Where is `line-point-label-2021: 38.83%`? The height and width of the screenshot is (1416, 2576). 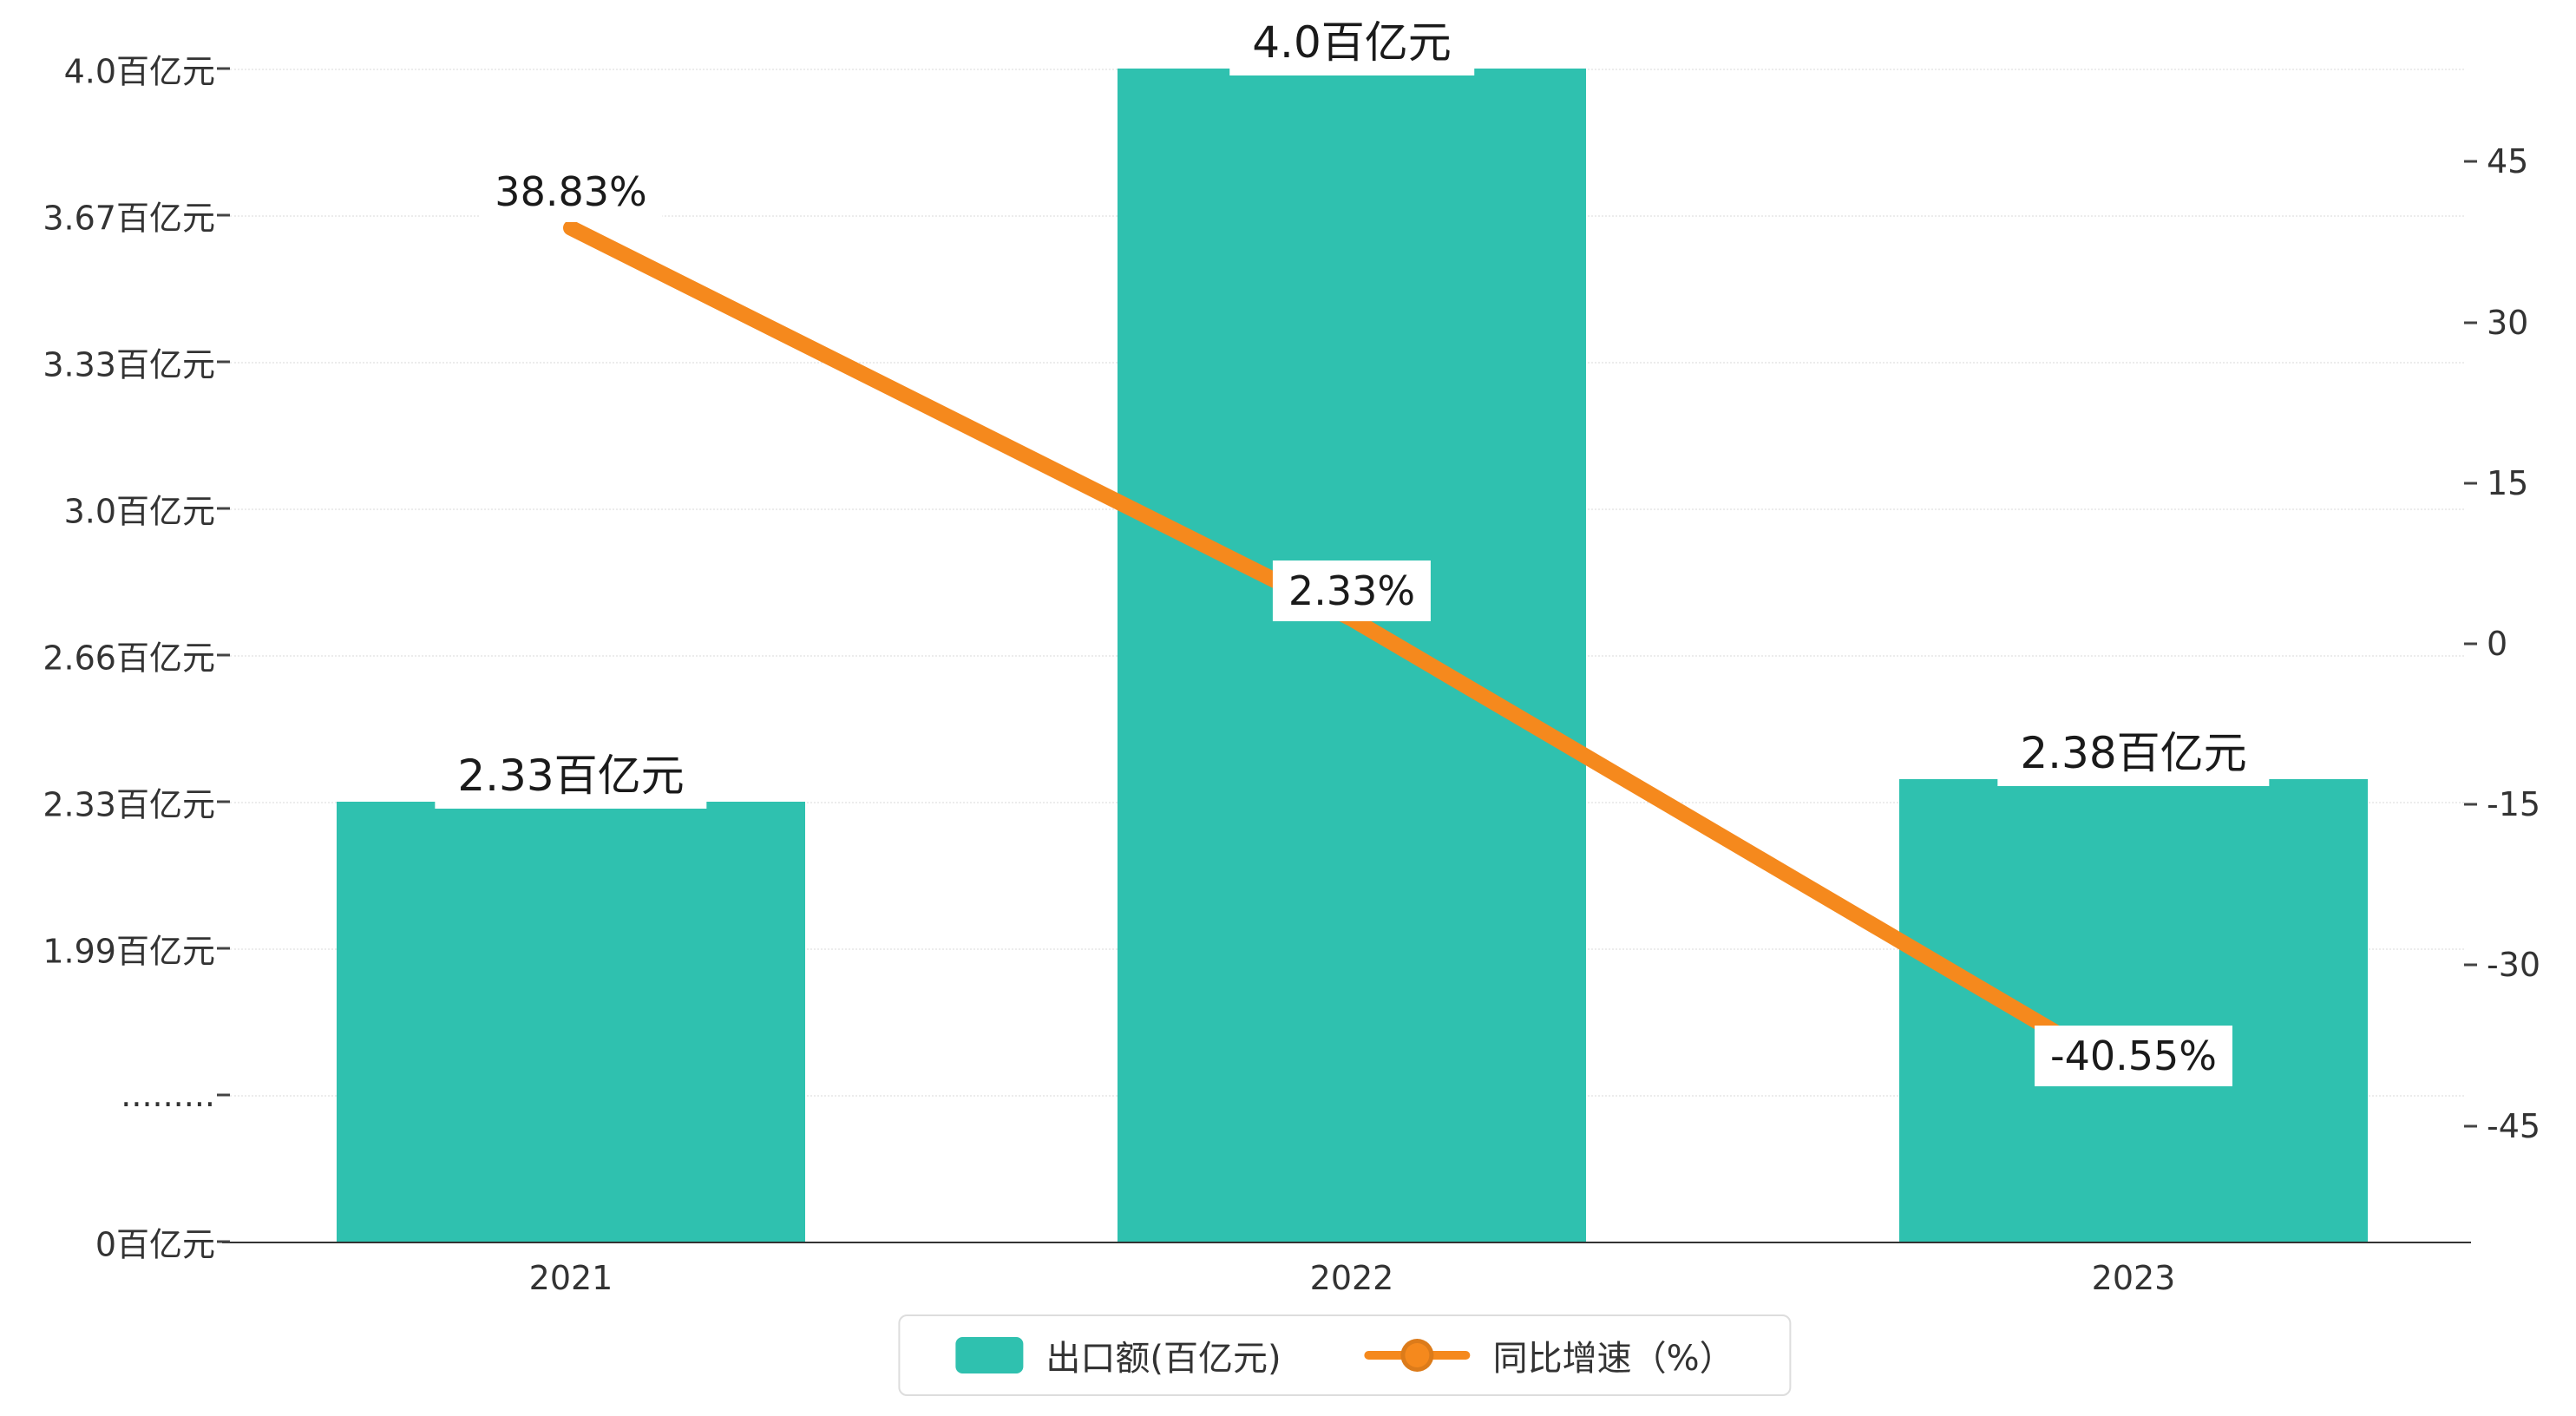 line-point-label-2021: 38.83% is located at coordinates (571, 192).